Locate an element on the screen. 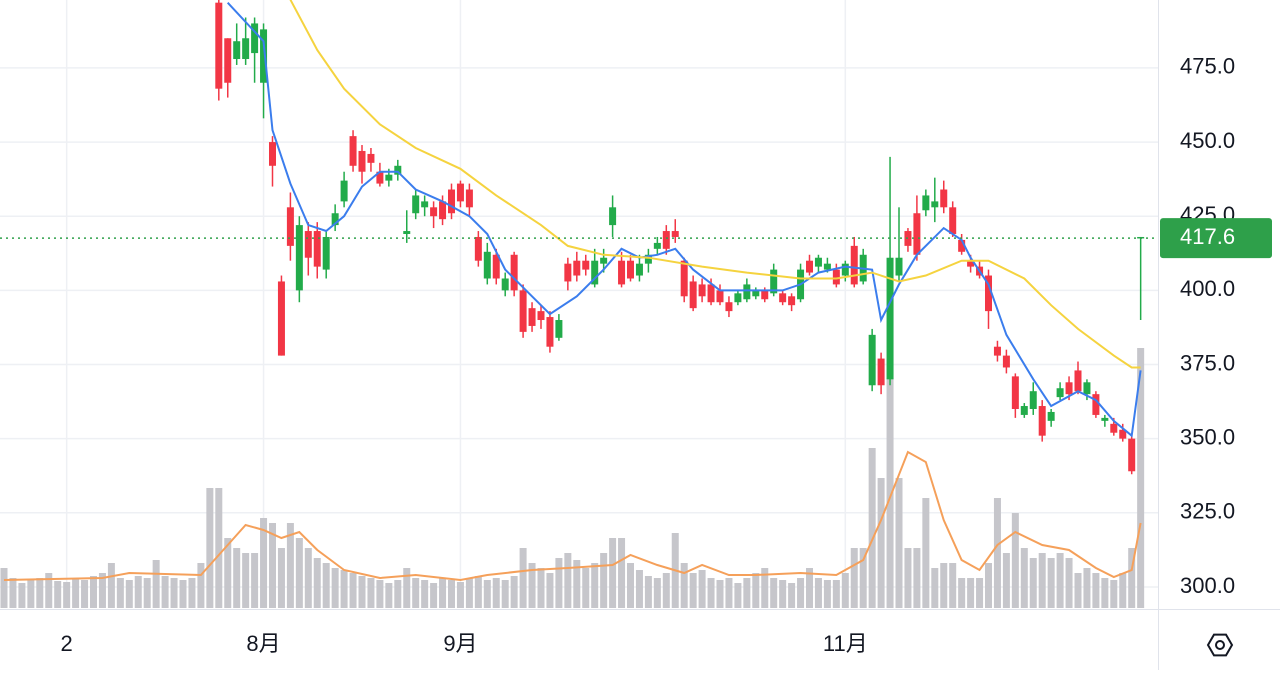  y-tick-label: 350.0 is located at coordinates (1207, 436).